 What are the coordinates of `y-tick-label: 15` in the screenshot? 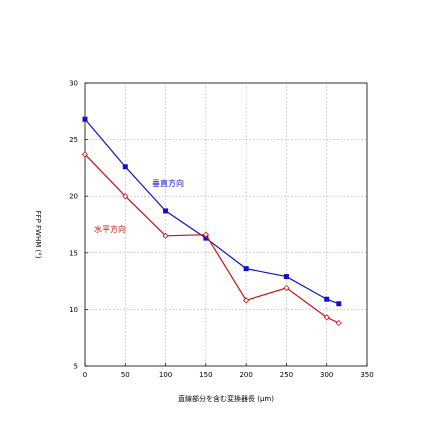 It's located at (73, 253).